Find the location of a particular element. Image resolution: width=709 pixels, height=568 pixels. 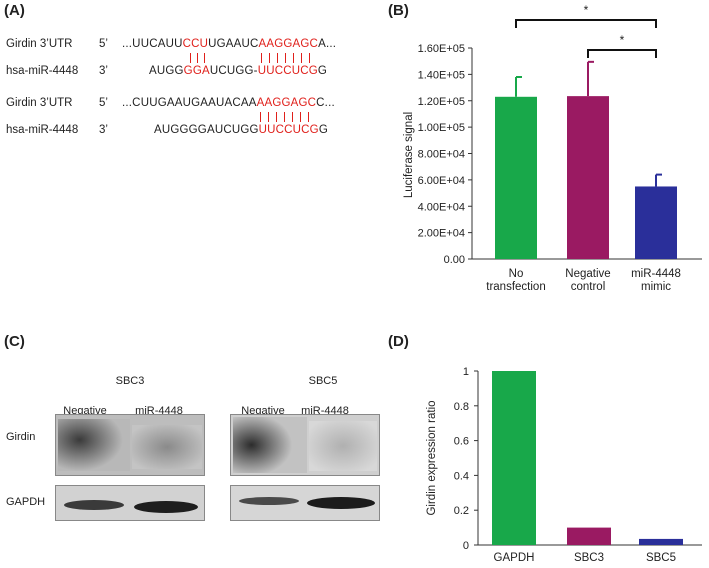

x-tick-label: Negative control is located at coordinates (587, 280).